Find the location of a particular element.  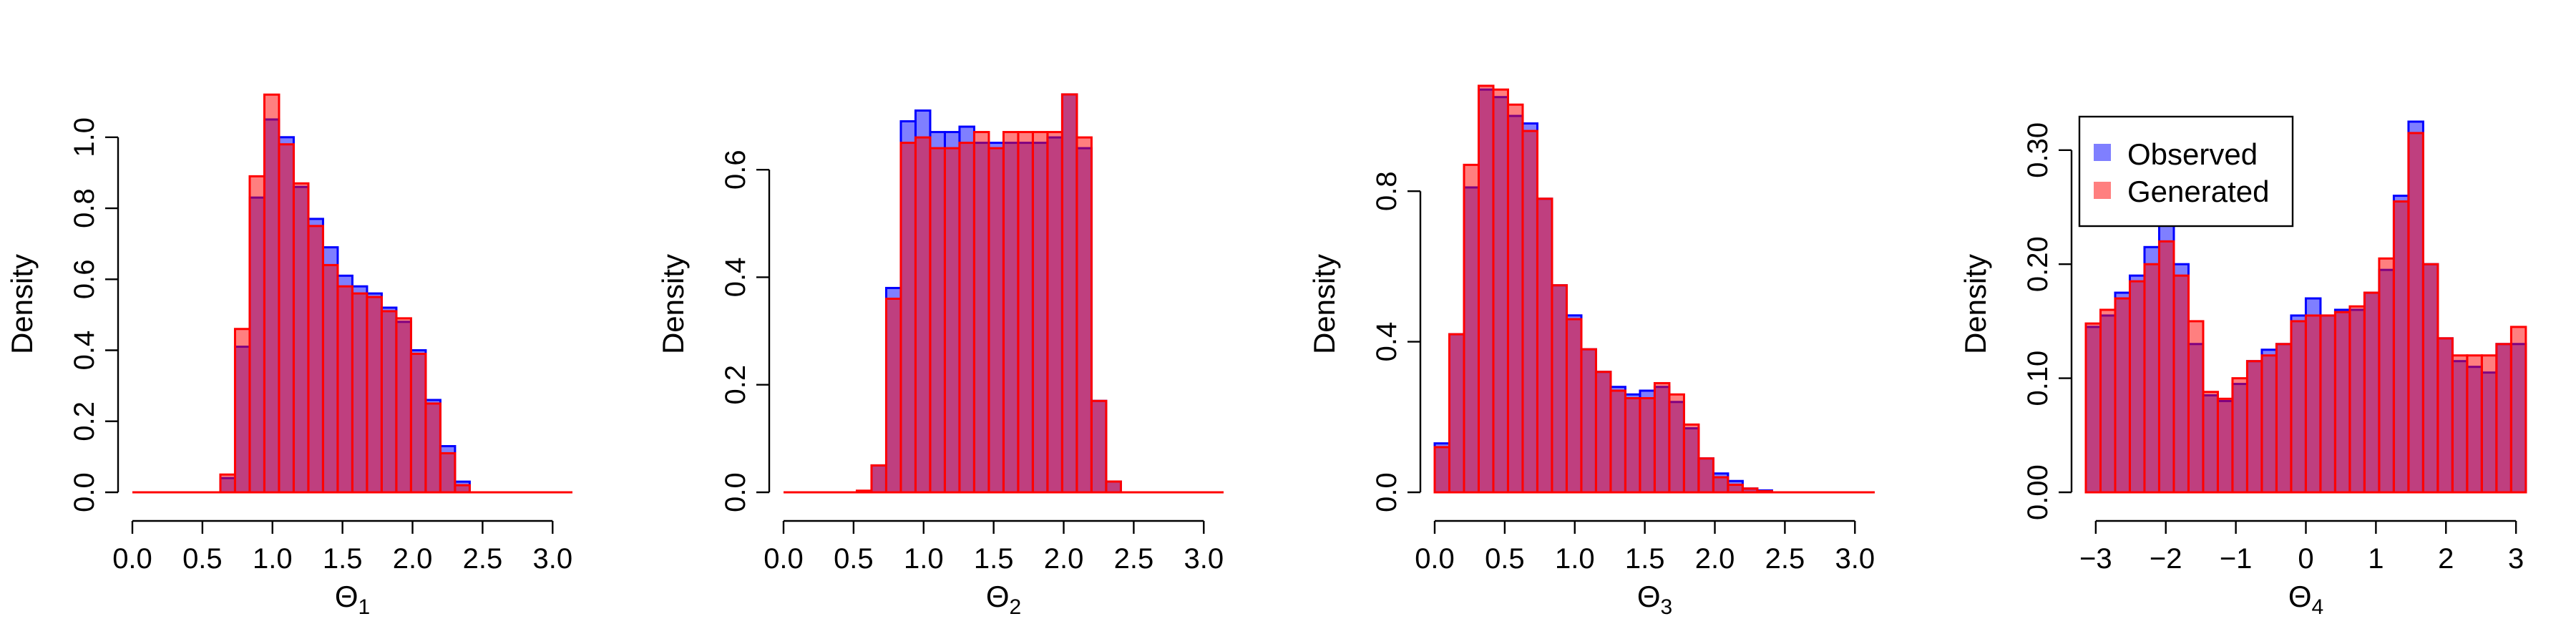

x-tick-label: 2.5 is located at coordinates (1134, 559).